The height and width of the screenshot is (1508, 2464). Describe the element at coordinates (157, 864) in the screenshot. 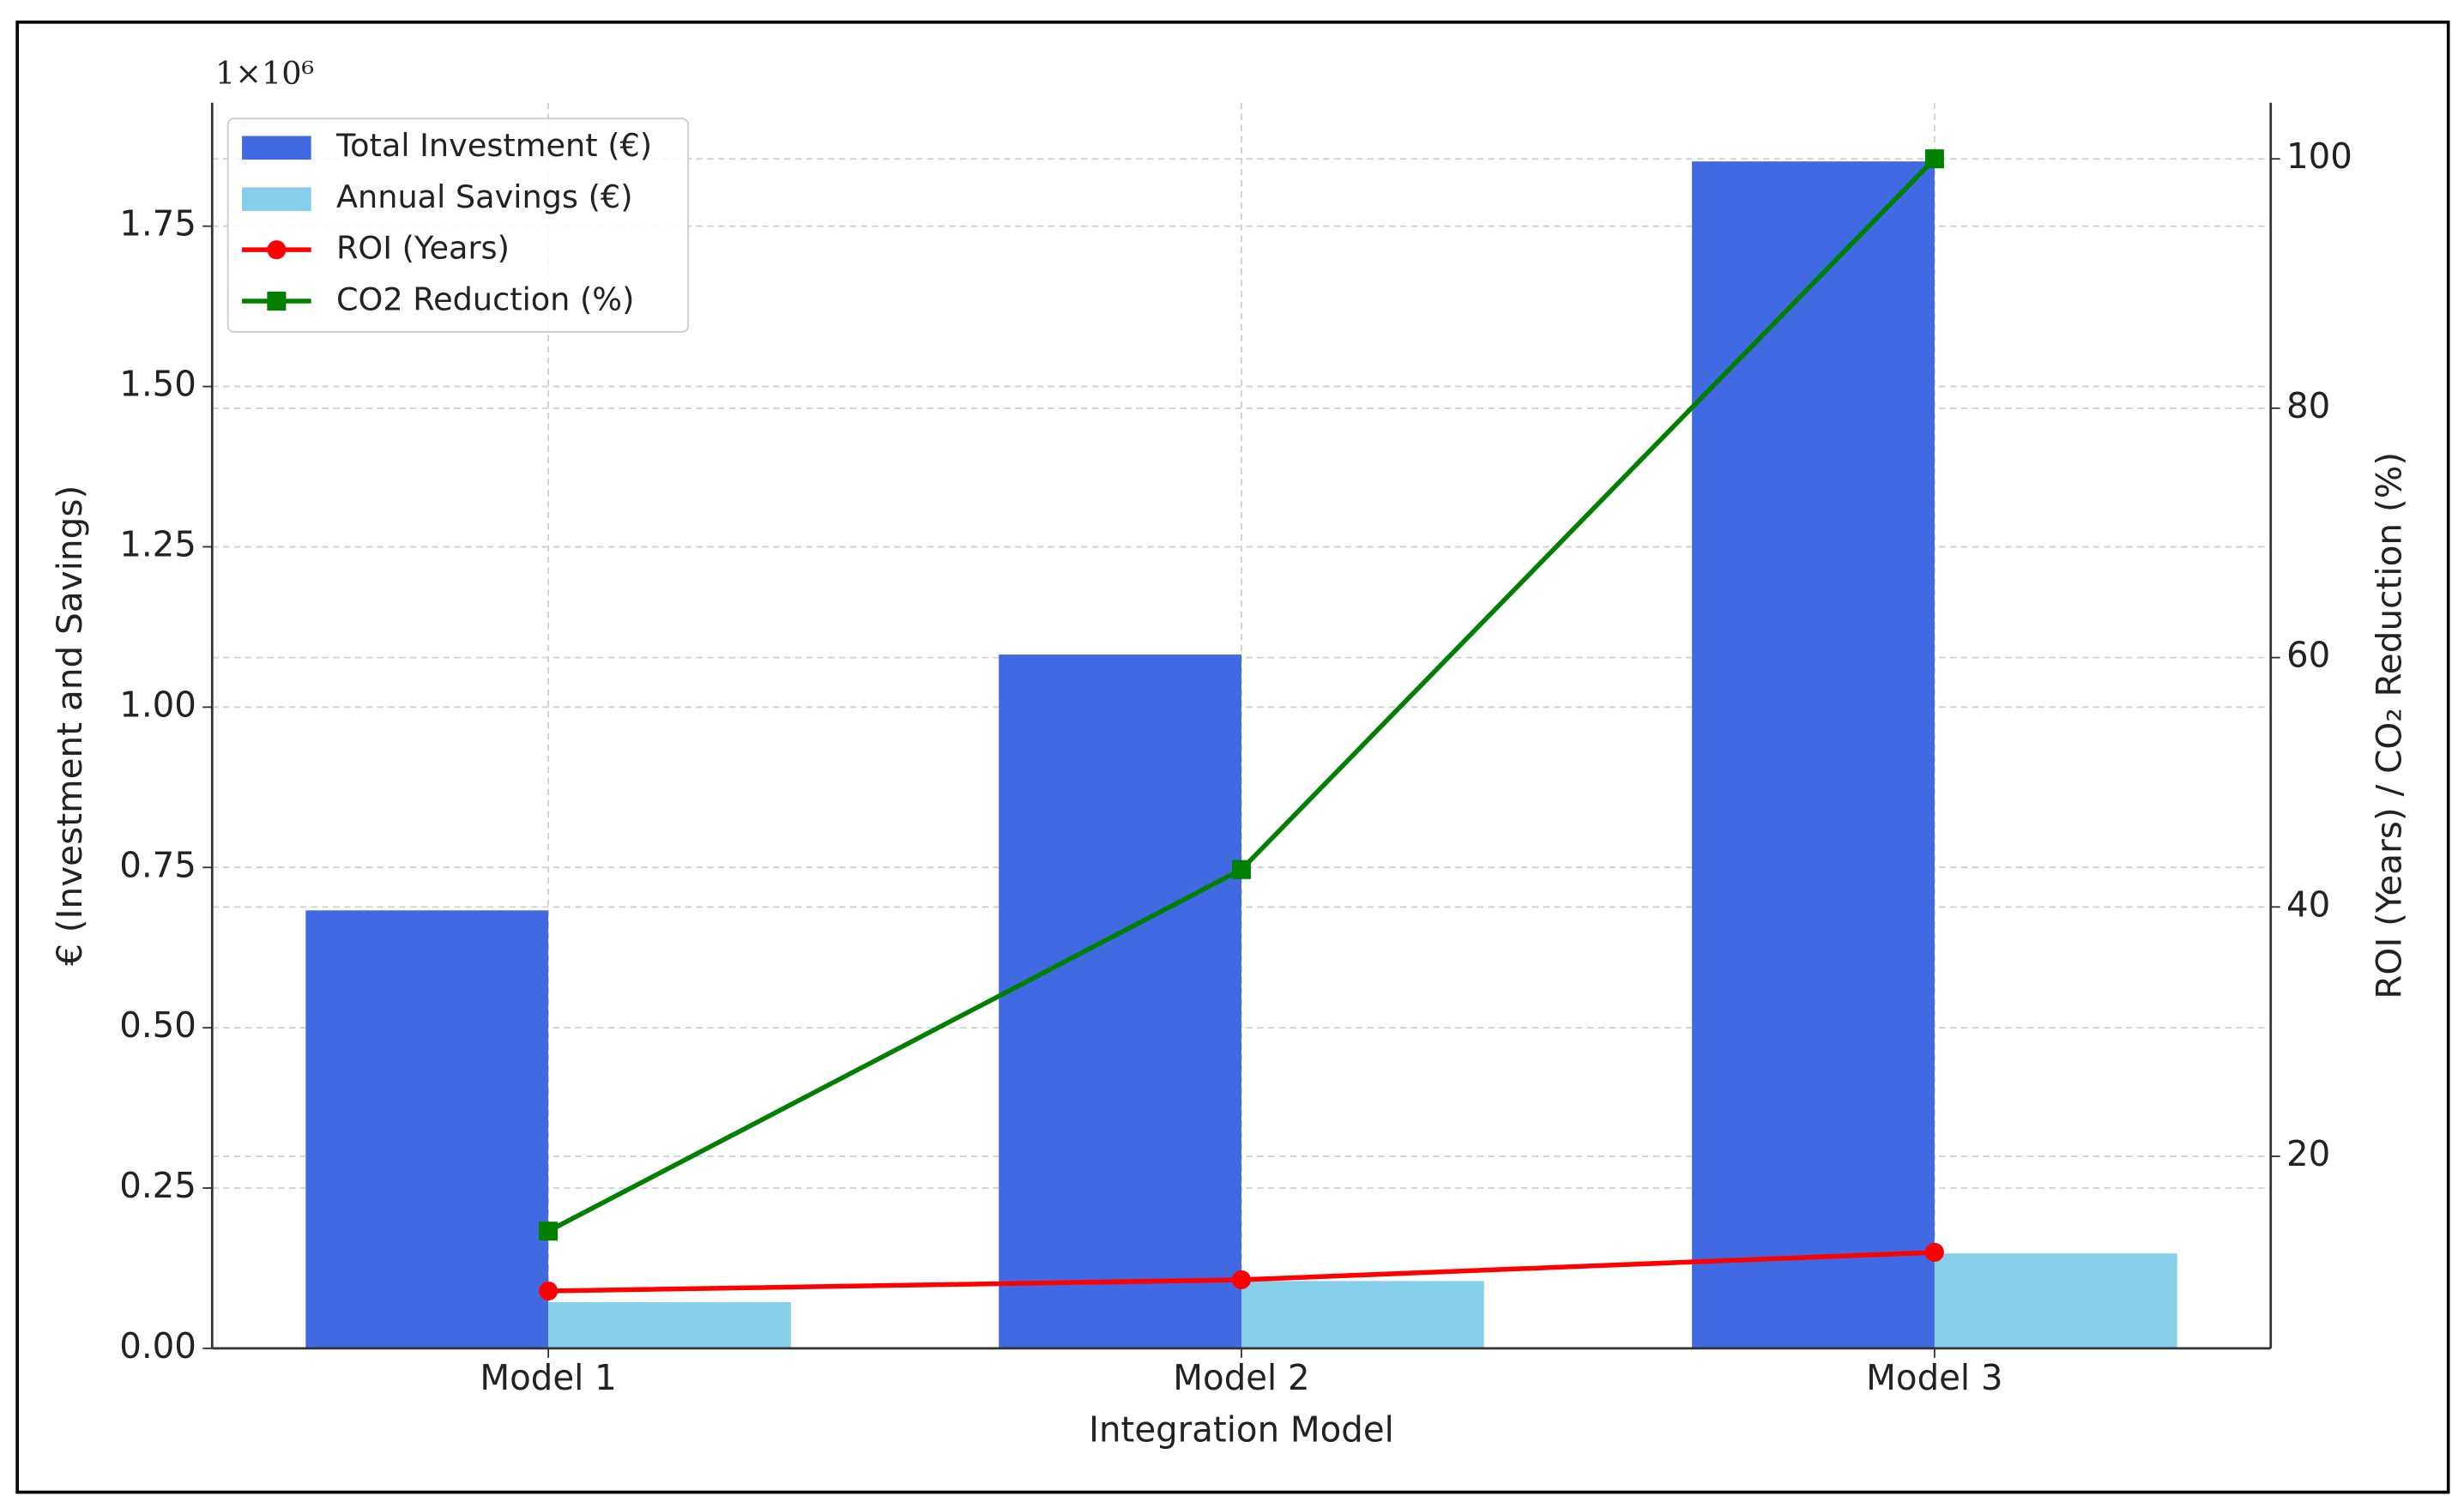

I see `y-tick-label: 0.75` at that location.